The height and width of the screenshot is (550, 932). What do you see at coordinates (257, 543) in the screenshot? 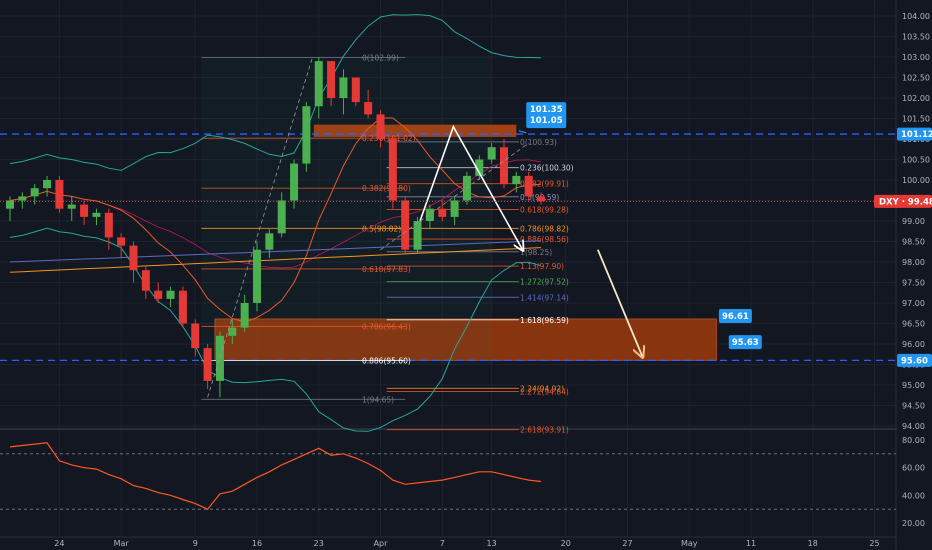
I see `time-tick-label: 16` at bounding box center [257, 543].